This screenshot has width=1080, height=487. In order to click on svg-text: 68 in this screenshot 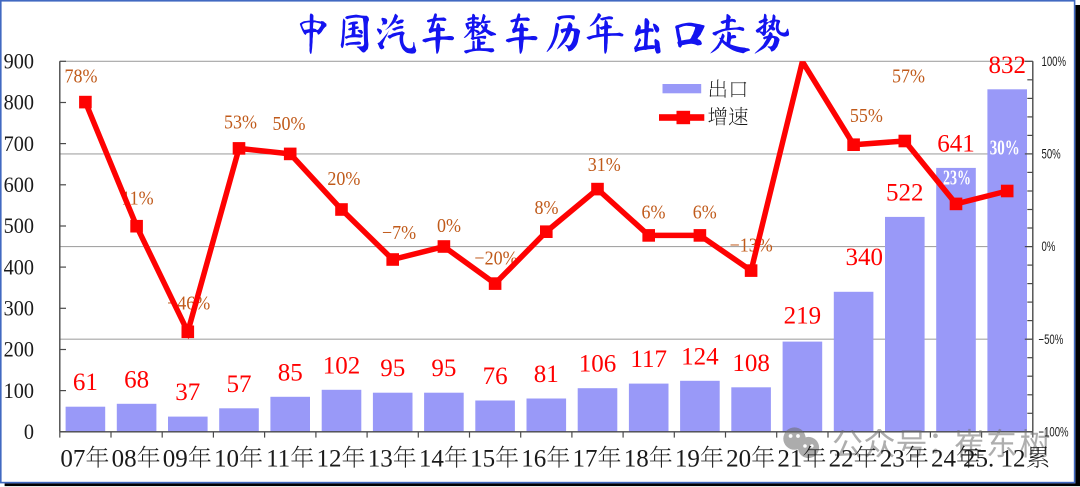, I will do `click(136, 379)`.